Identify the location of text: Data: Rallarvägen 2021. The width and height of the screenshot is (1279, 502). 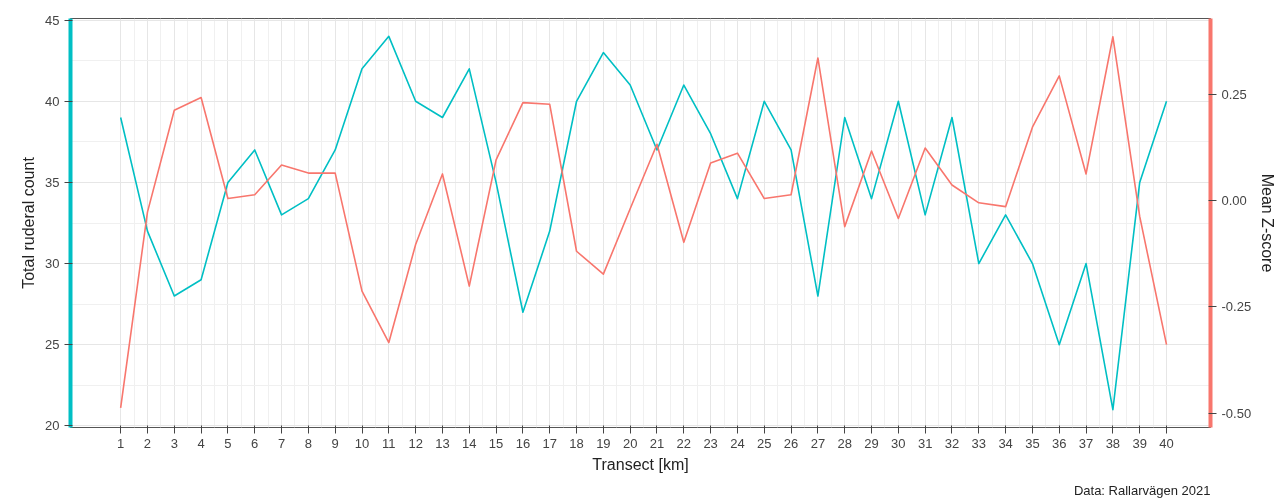
(1142, 490).